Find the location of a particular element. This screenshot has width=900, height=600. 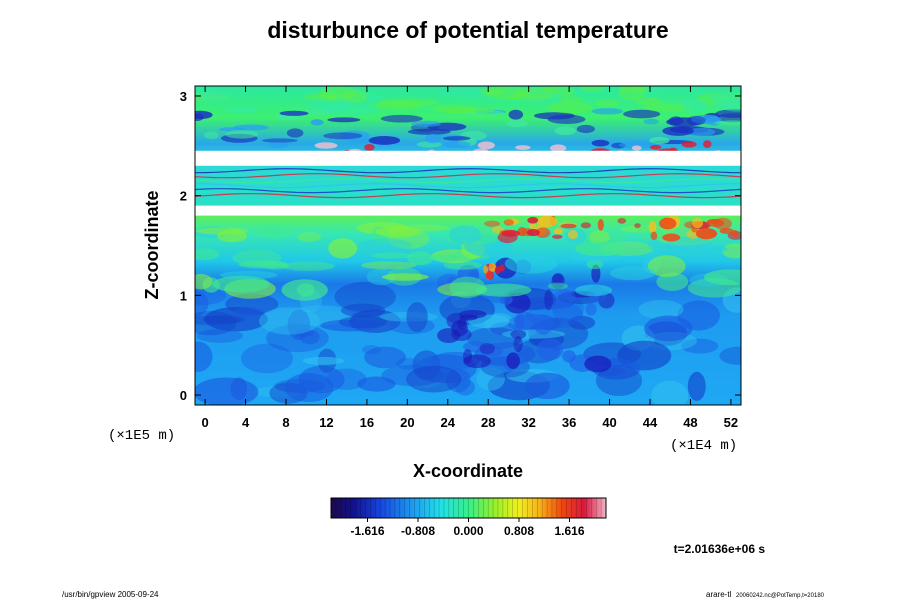

colorbar-tick-label: 0.808 is located at coordinates (519, 531).